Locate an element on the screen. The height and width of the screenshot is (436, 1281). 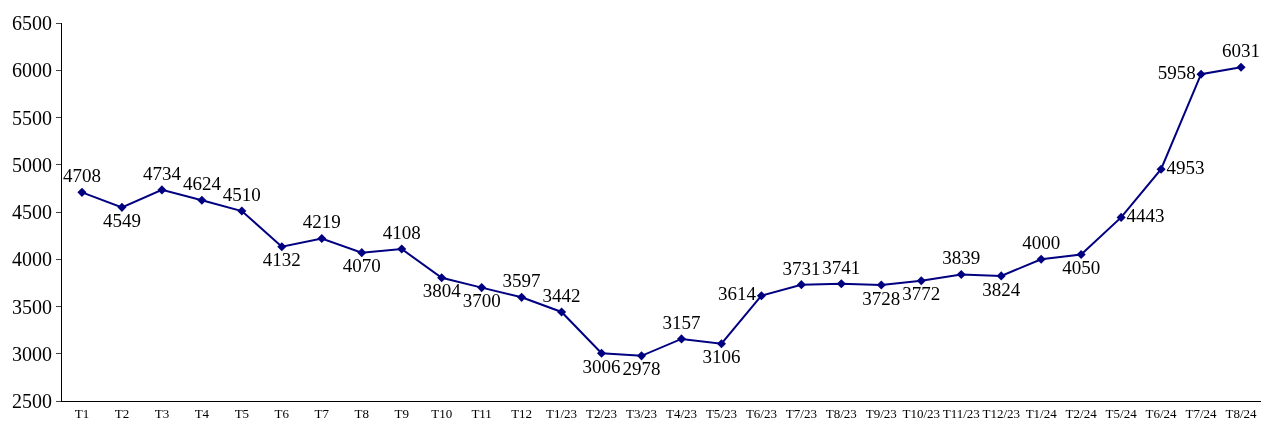
data-label: 3824 is located at coordinates (1001, 289).